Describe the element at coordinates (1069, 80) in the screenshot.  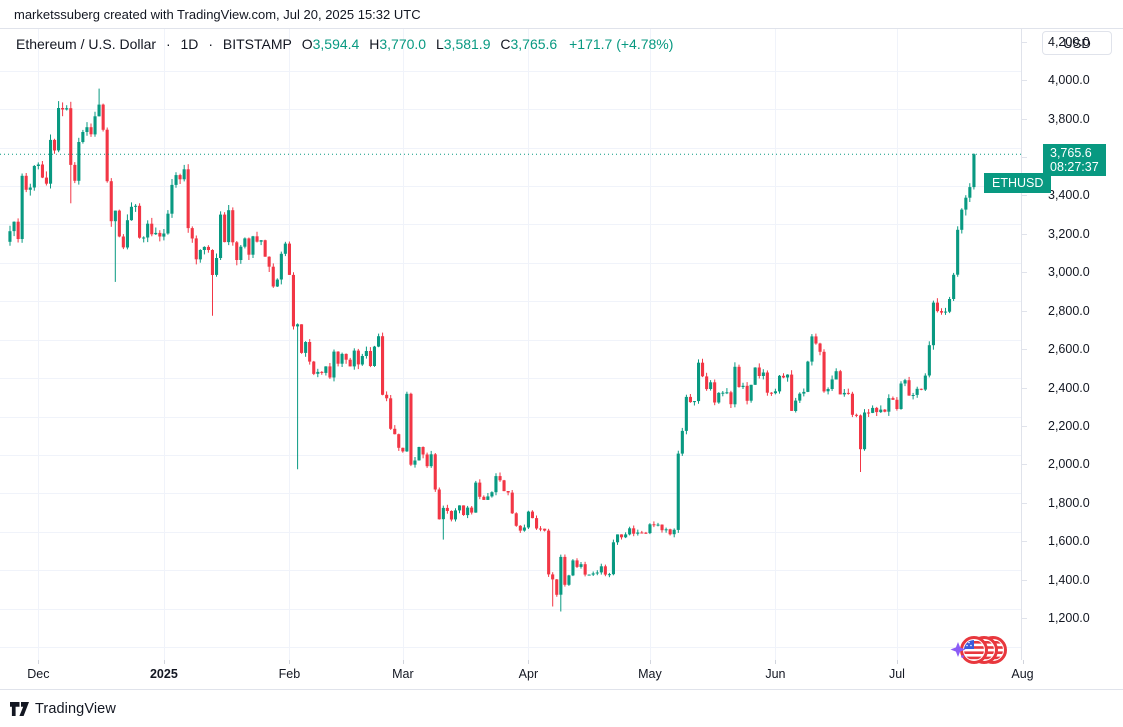
I see `price-axis-label: 4,000.0` at that location.